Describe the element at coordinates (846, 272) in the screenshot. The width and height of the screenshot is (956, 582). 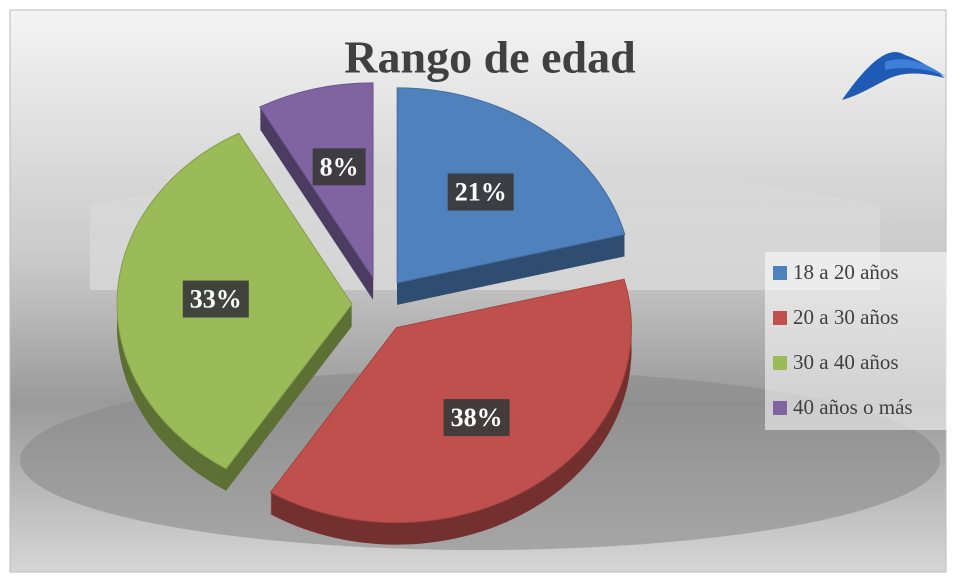
I see `legend-label: 18 a 20 años` at that location.